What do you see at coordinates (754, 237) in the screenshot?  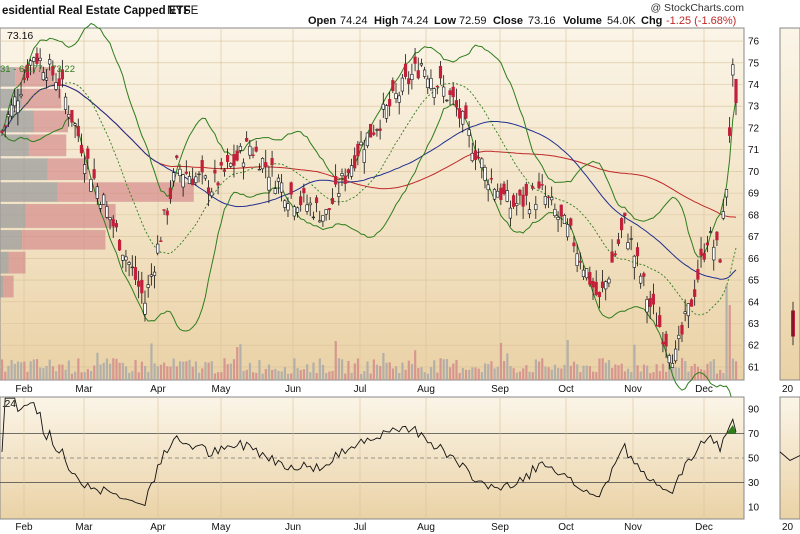 I see `price-tick-label: 67` at bounding box center [754, 237].